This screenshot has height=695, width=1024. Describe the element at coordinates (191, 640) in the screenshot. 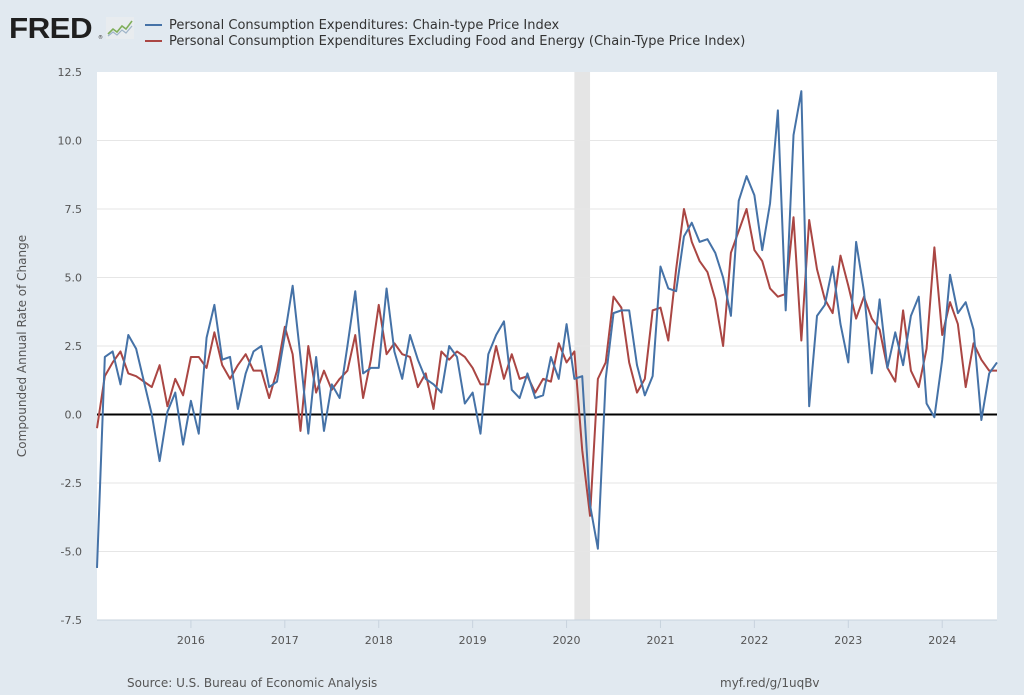

I see `x-tick-label: 2016` at that location.